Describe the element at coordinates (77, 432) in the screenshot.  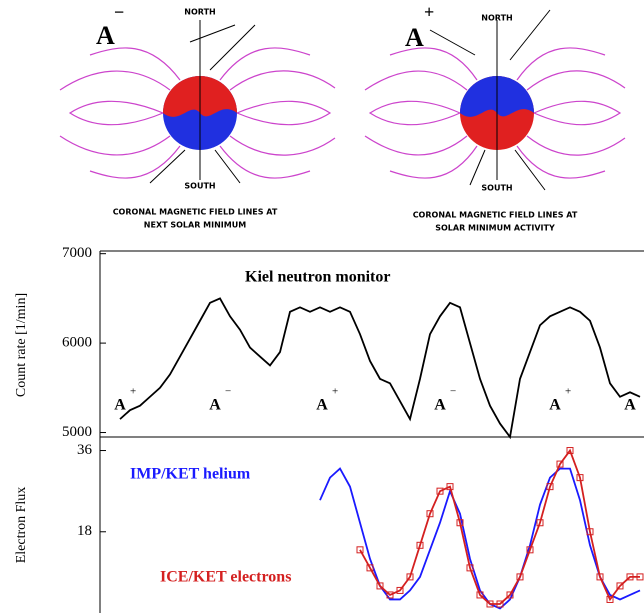
I see `y-tick-label: 5000` at that location.